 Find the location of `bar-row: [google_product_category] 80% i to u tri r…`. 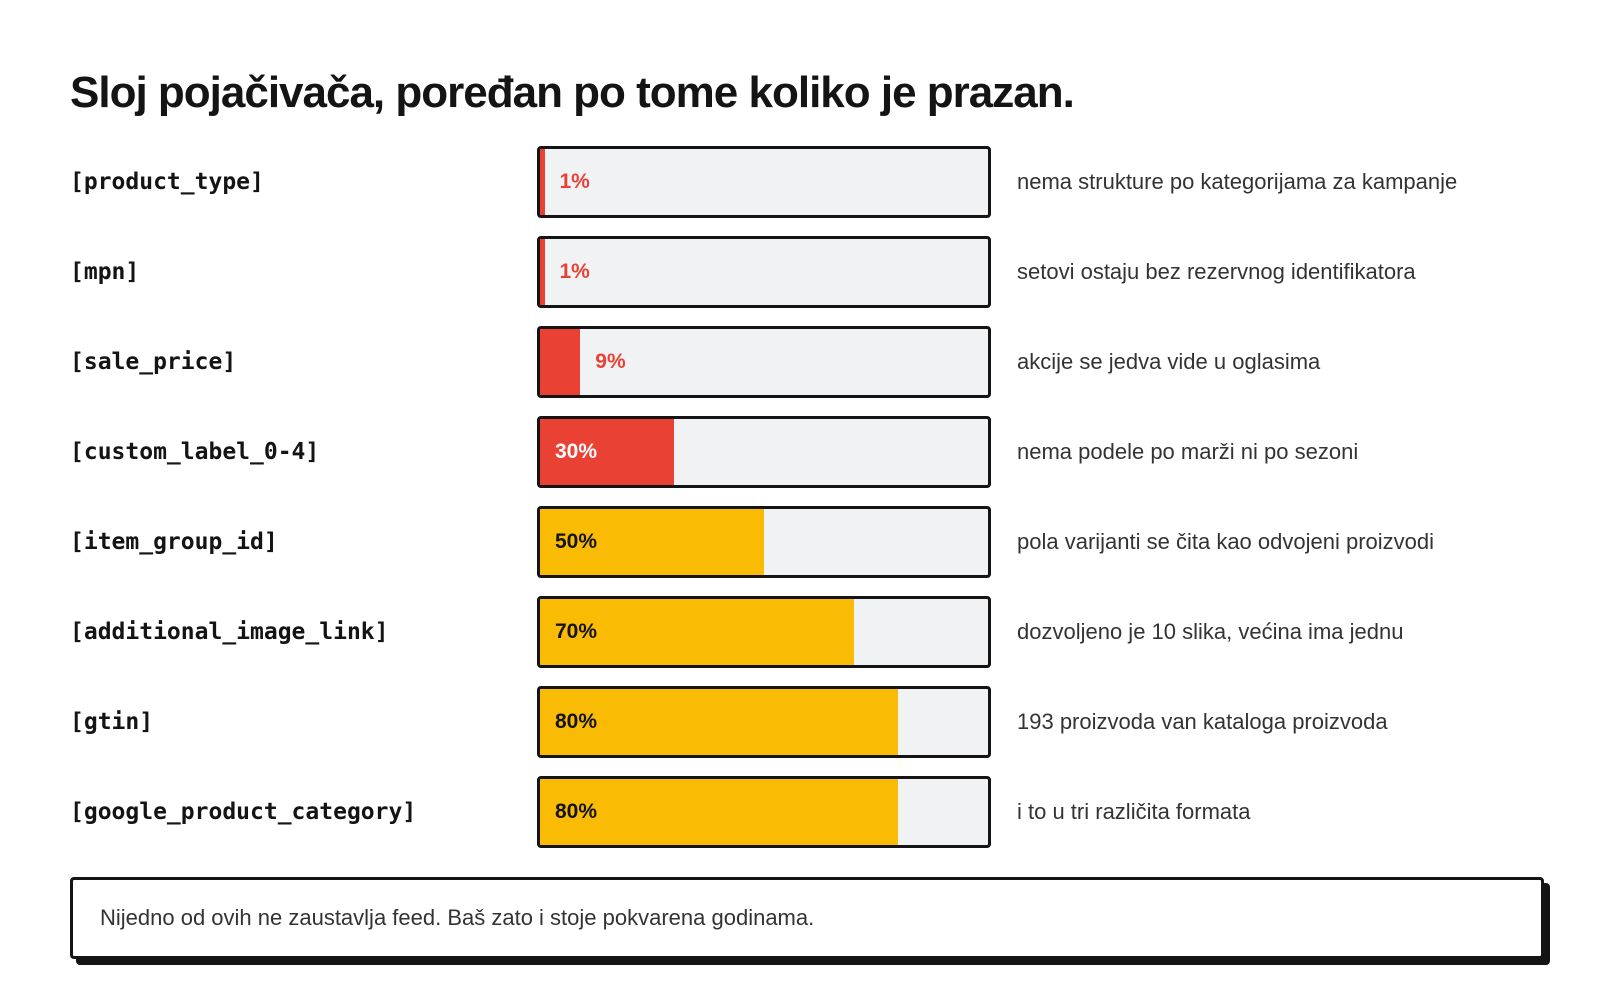

bar-row: [google_product_category] 80% i to u tri r… is located at coordinates (810, 812).